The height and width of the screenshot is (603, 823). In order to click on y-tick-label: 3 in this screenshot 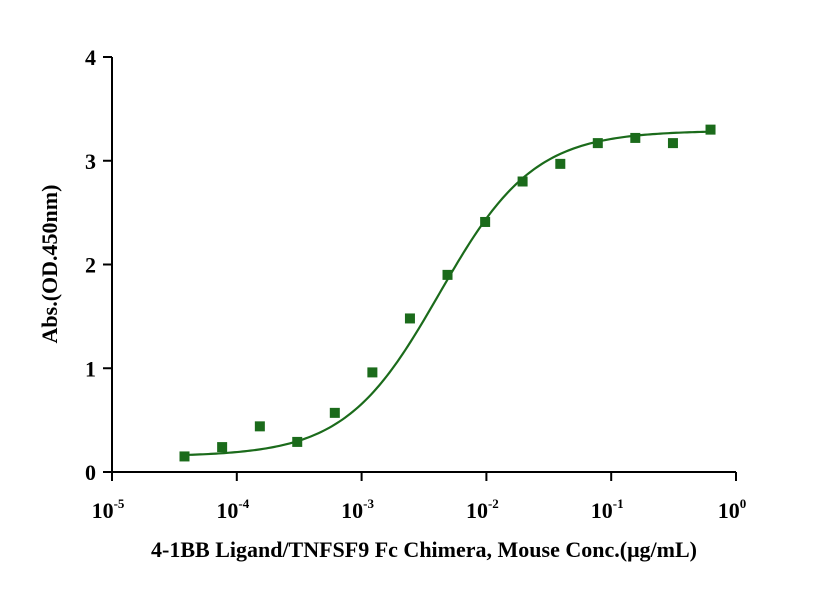, I will do `click(90, 161)`.